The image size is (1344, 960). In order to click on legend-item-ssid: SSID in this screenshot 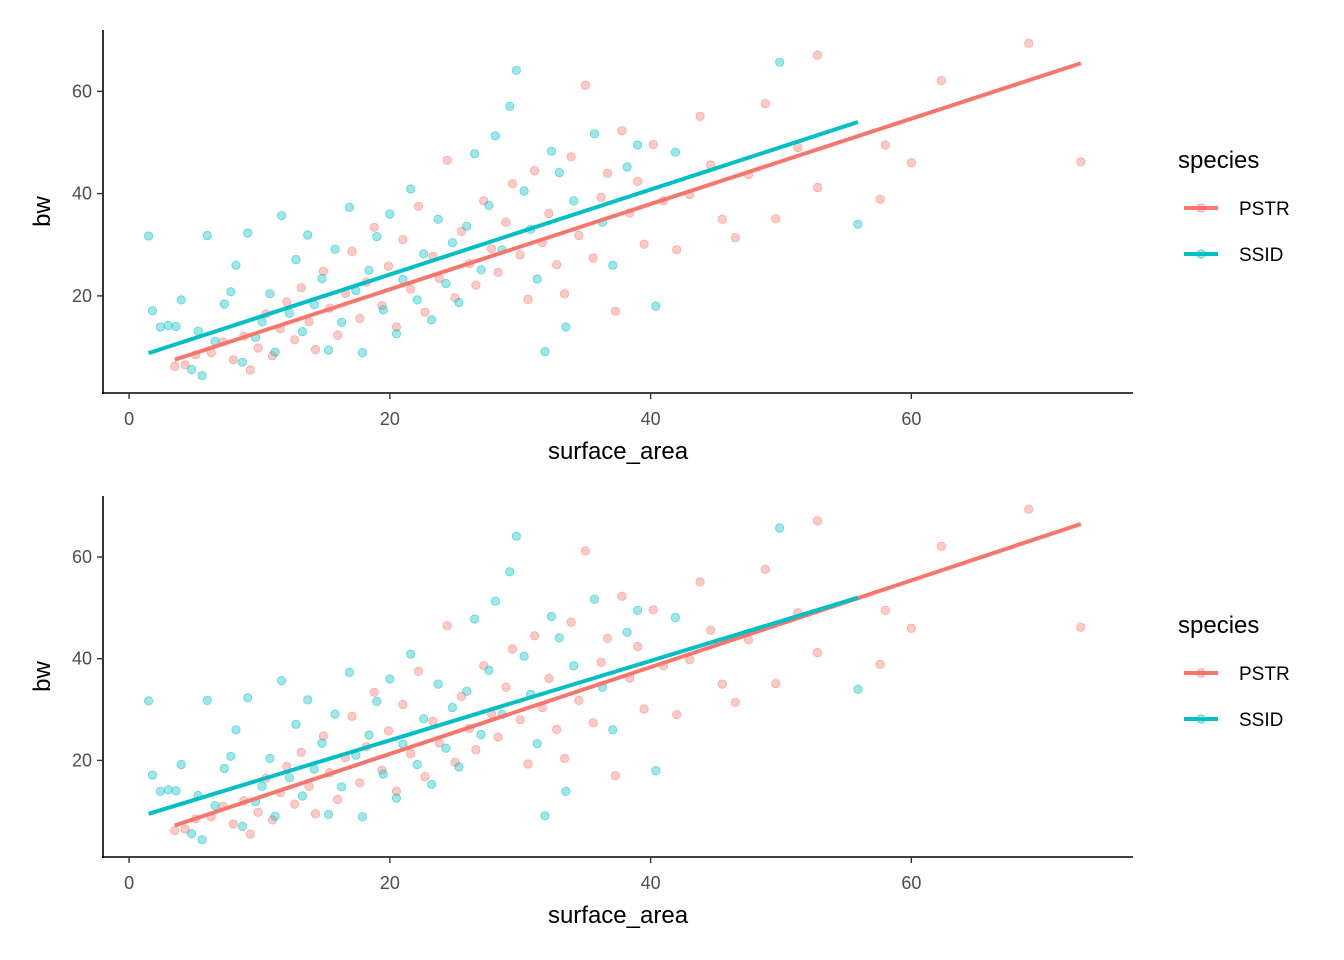, I will do `click(1233, 720)`.